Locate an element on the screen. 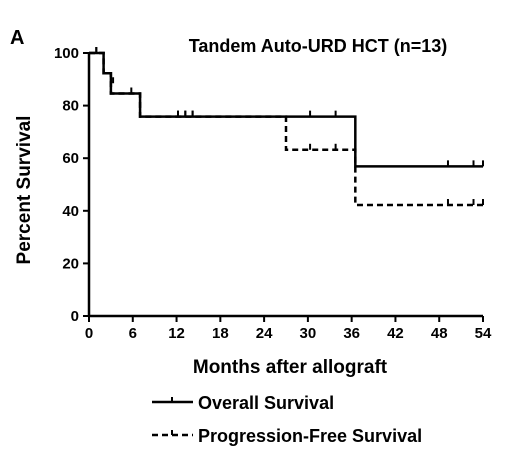 Image resolution: width=520 pixels, height=451 pixels. y-tick-label: 80 is located at coordinates (70, 106).